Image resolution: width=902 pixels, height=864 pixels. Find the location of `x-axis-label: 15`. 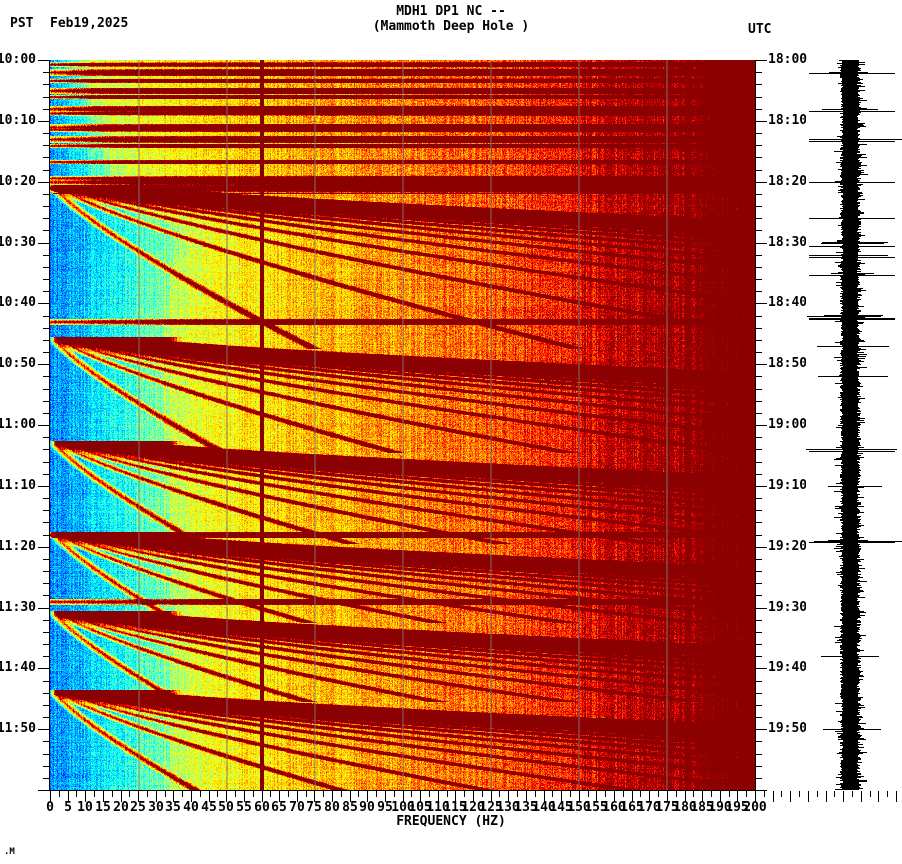

x-axis-label: 15 is located at coordinates (103, 807).